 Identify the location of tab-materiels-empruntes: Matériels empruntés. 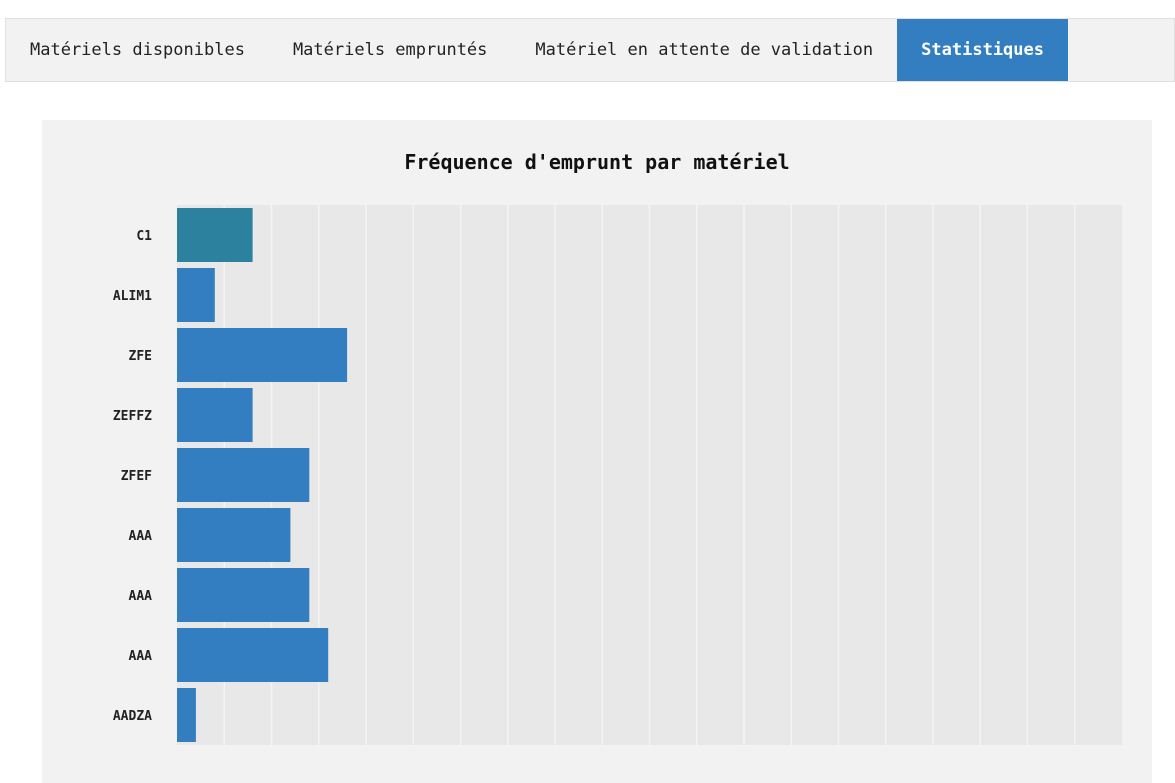
(390, 50).